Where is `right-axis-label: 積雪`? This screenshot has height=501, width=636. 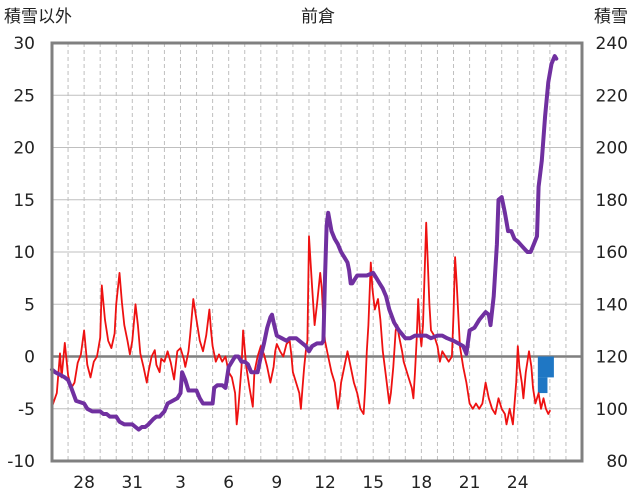
right-axis-label: 積雪 is located at coordinates (611, 17).